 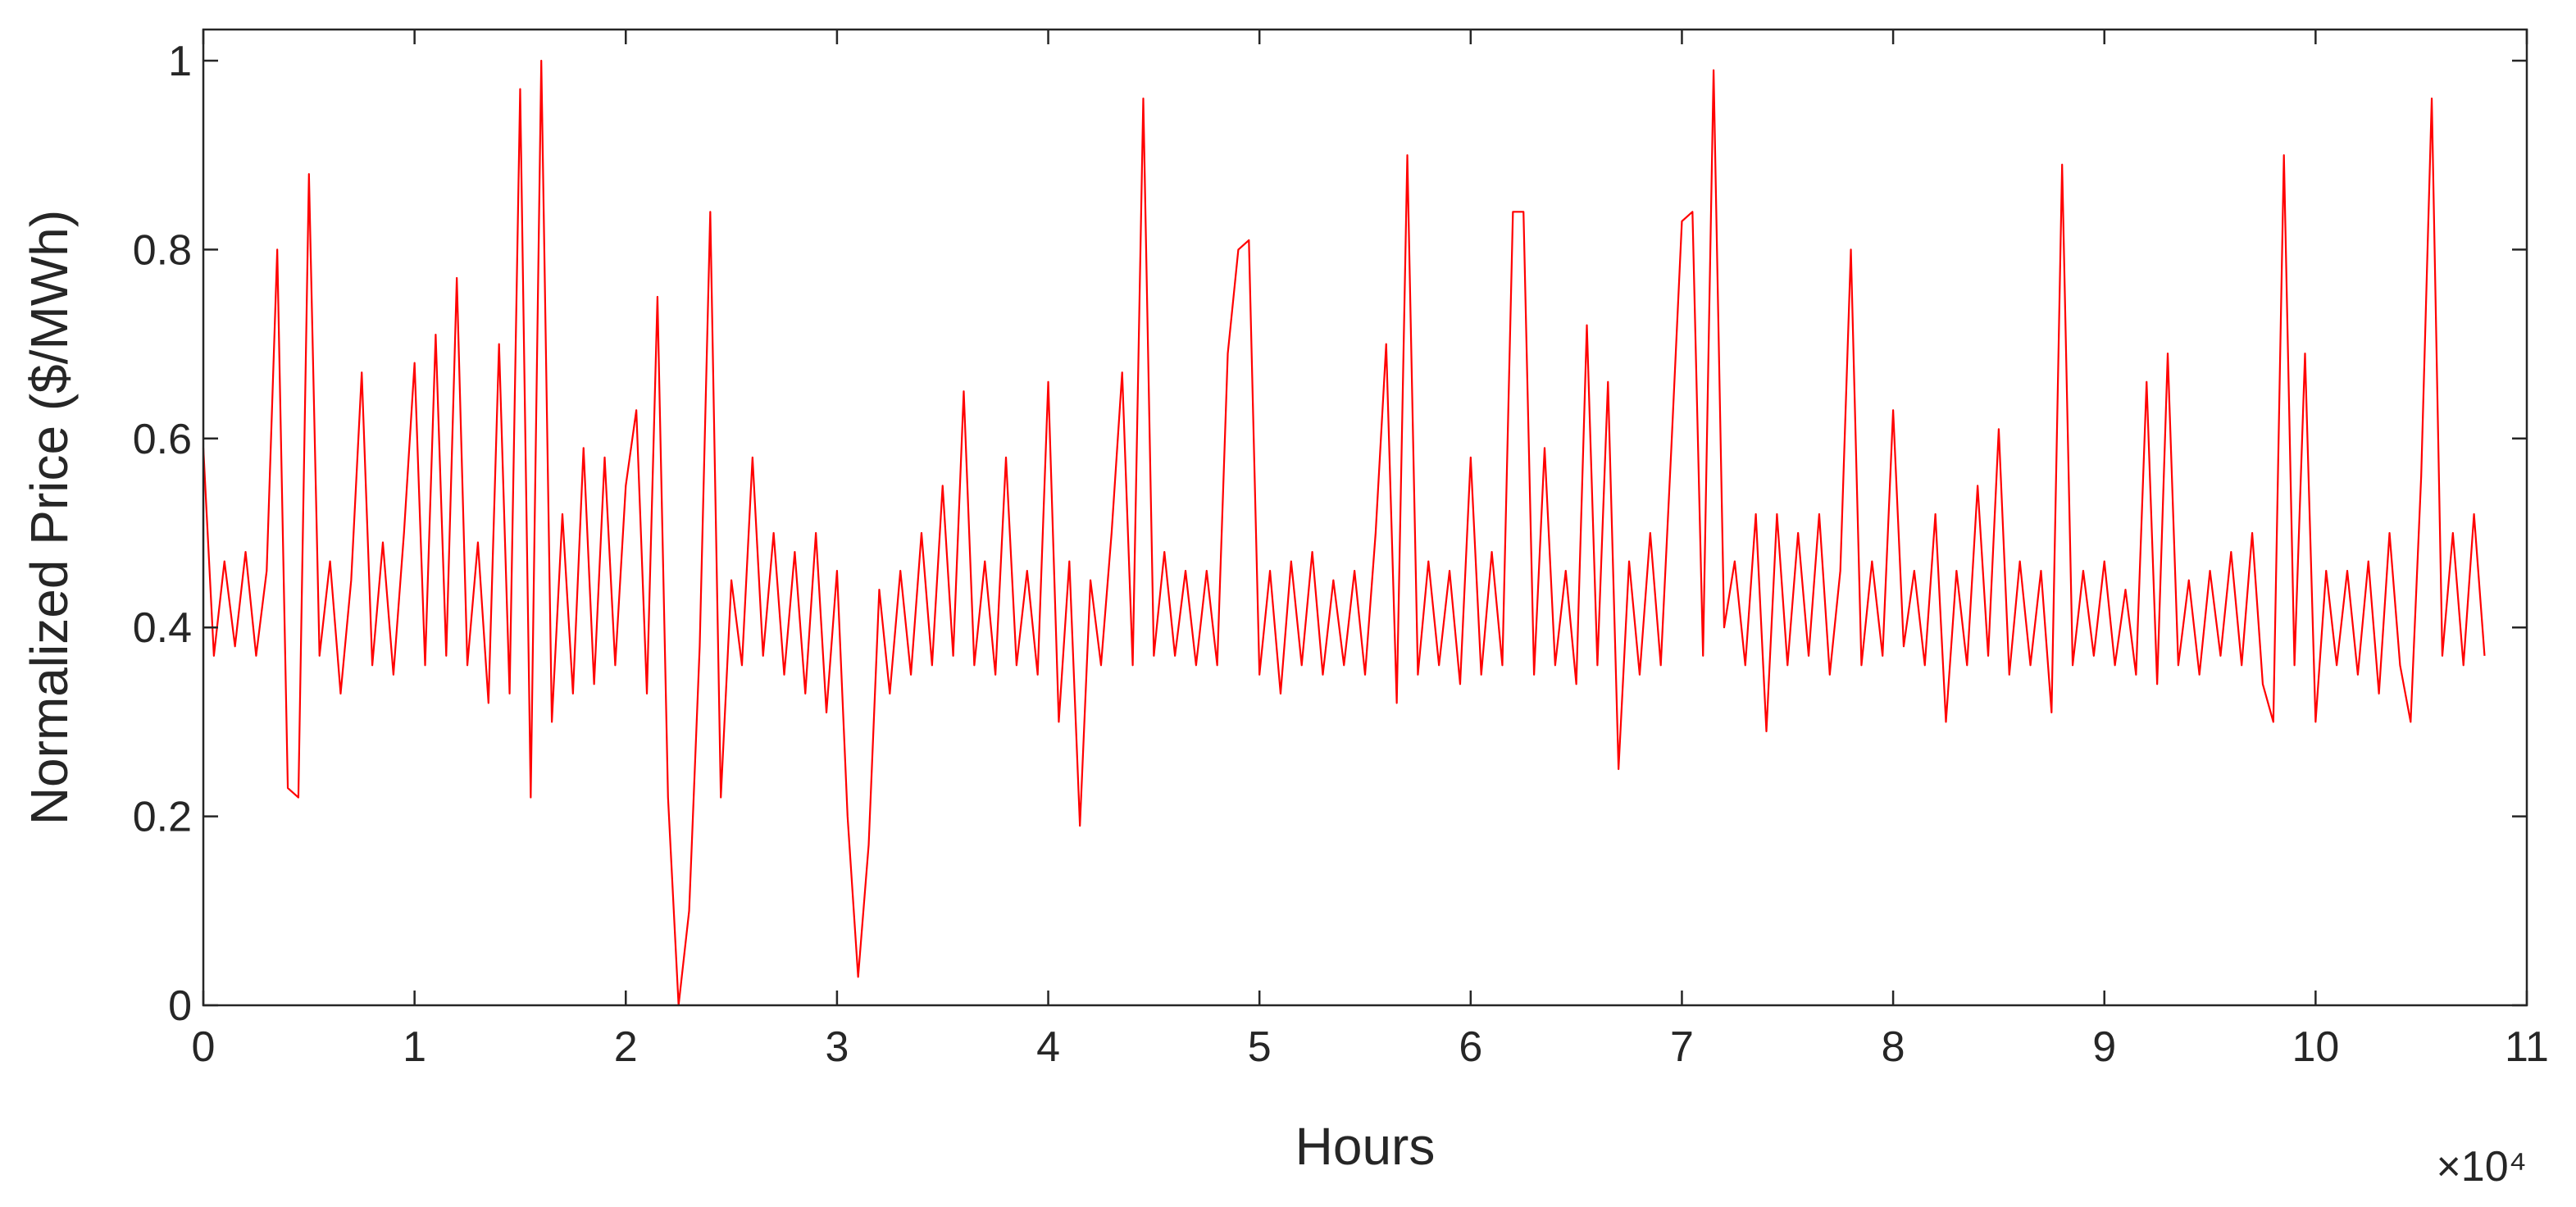 What do you see at coordinates (49, 517) in the screenshot?
I see `y-axis-label: Normalized Price ($/MWh)` at bounding box center [49, 517].